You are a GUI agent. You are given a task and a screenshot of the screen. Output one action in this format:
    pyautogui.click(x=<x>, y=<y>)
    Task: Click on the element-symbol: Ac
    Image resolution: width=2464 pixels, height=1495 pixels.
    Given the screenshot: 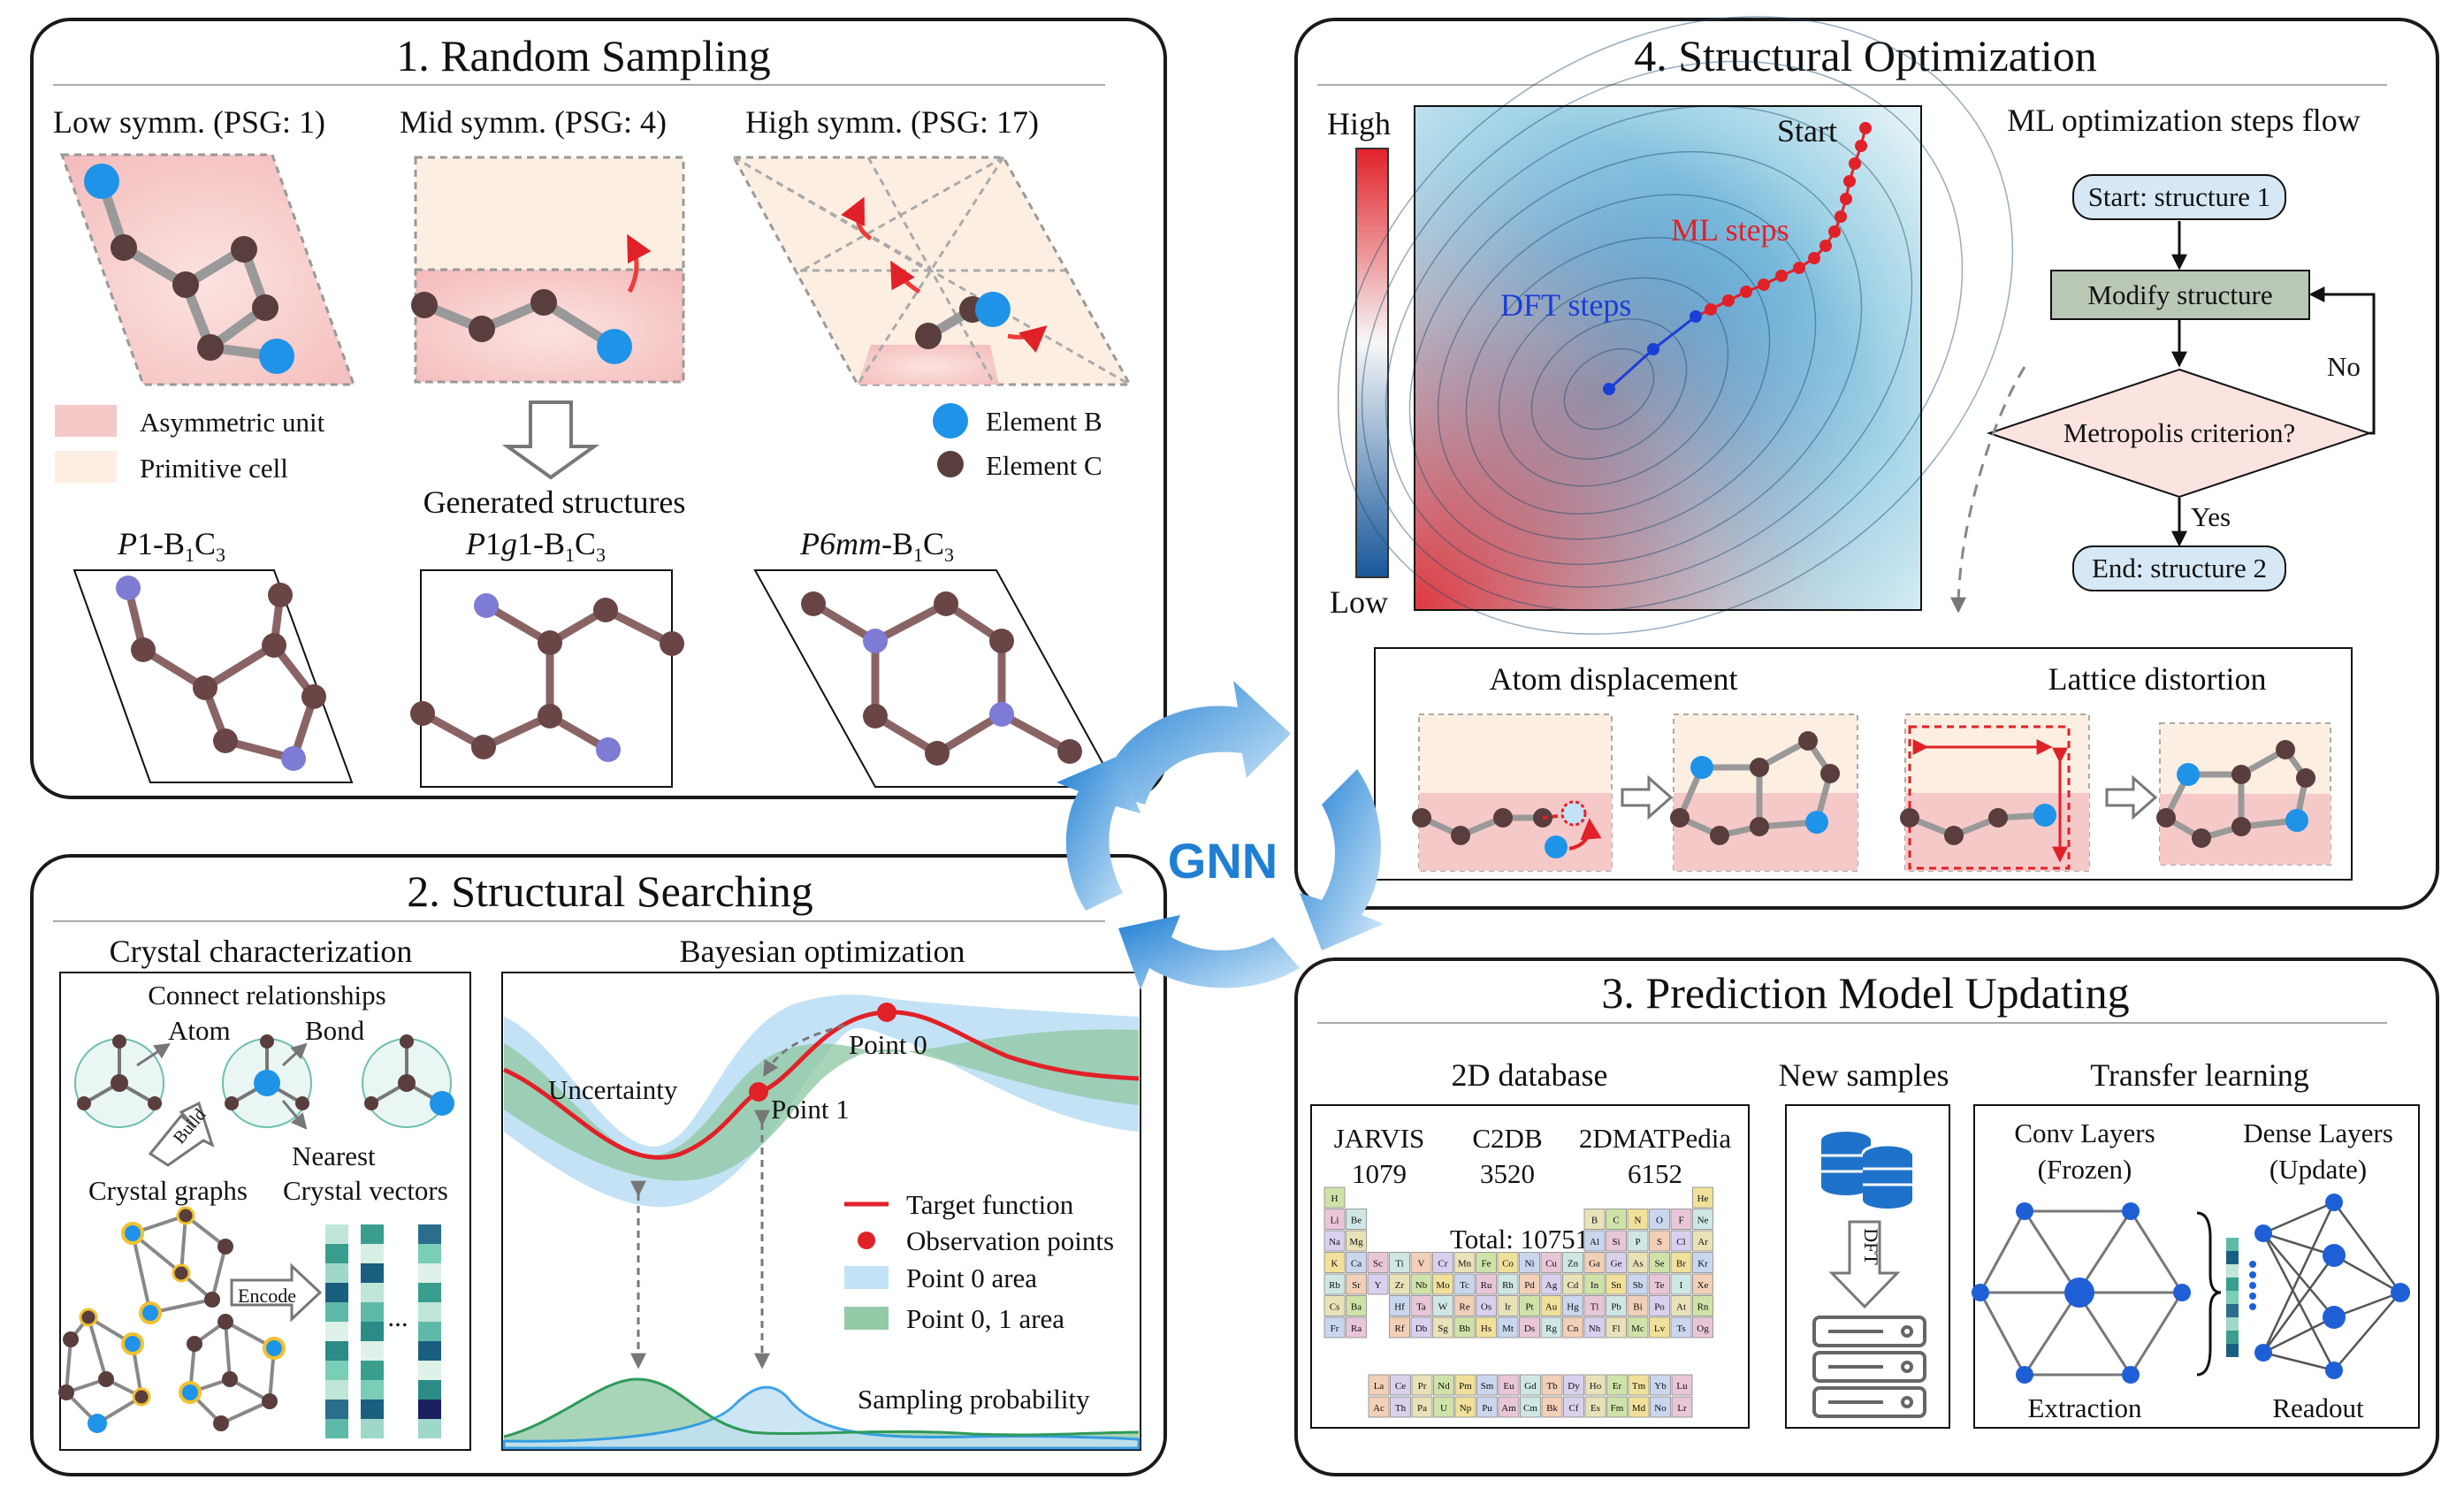 What is the action you would take?
    pyautogui.click(x=1379, y=1408)
    